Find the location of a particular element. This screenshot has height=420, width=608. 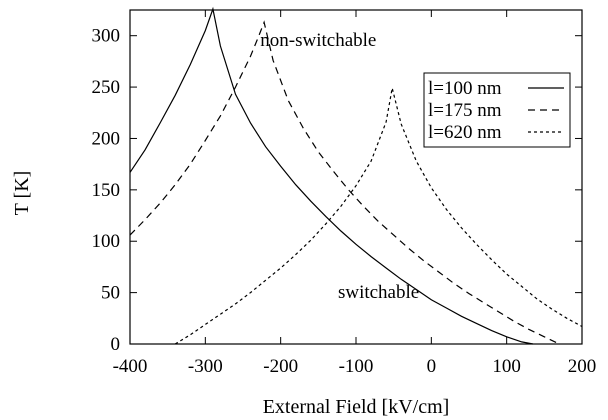

x-tick-label: -300 is located at coordinates (205, 366).